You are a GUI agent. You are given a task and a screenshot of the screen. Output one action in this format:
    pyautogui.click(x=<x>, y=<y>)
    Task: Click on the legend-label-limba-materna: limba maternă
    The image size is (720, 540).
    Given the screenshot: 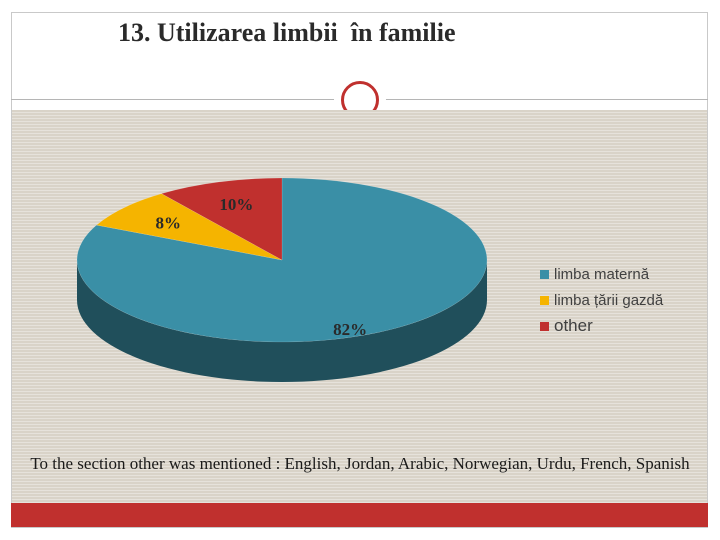 What is the action you would take?
    pyautogui.click(x=602, y=274)
    